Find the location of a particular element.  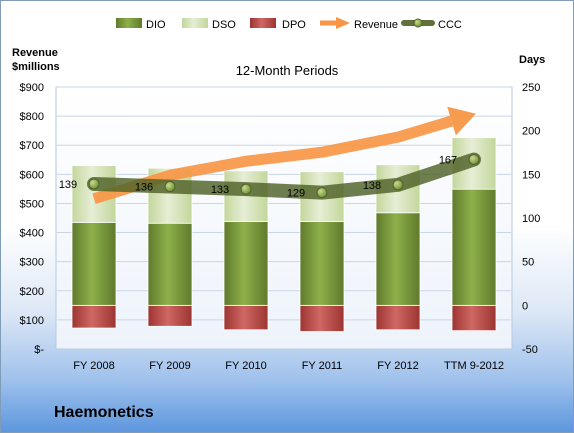

x-tick-label: FY 2008 is located at coordinates (93, 366).